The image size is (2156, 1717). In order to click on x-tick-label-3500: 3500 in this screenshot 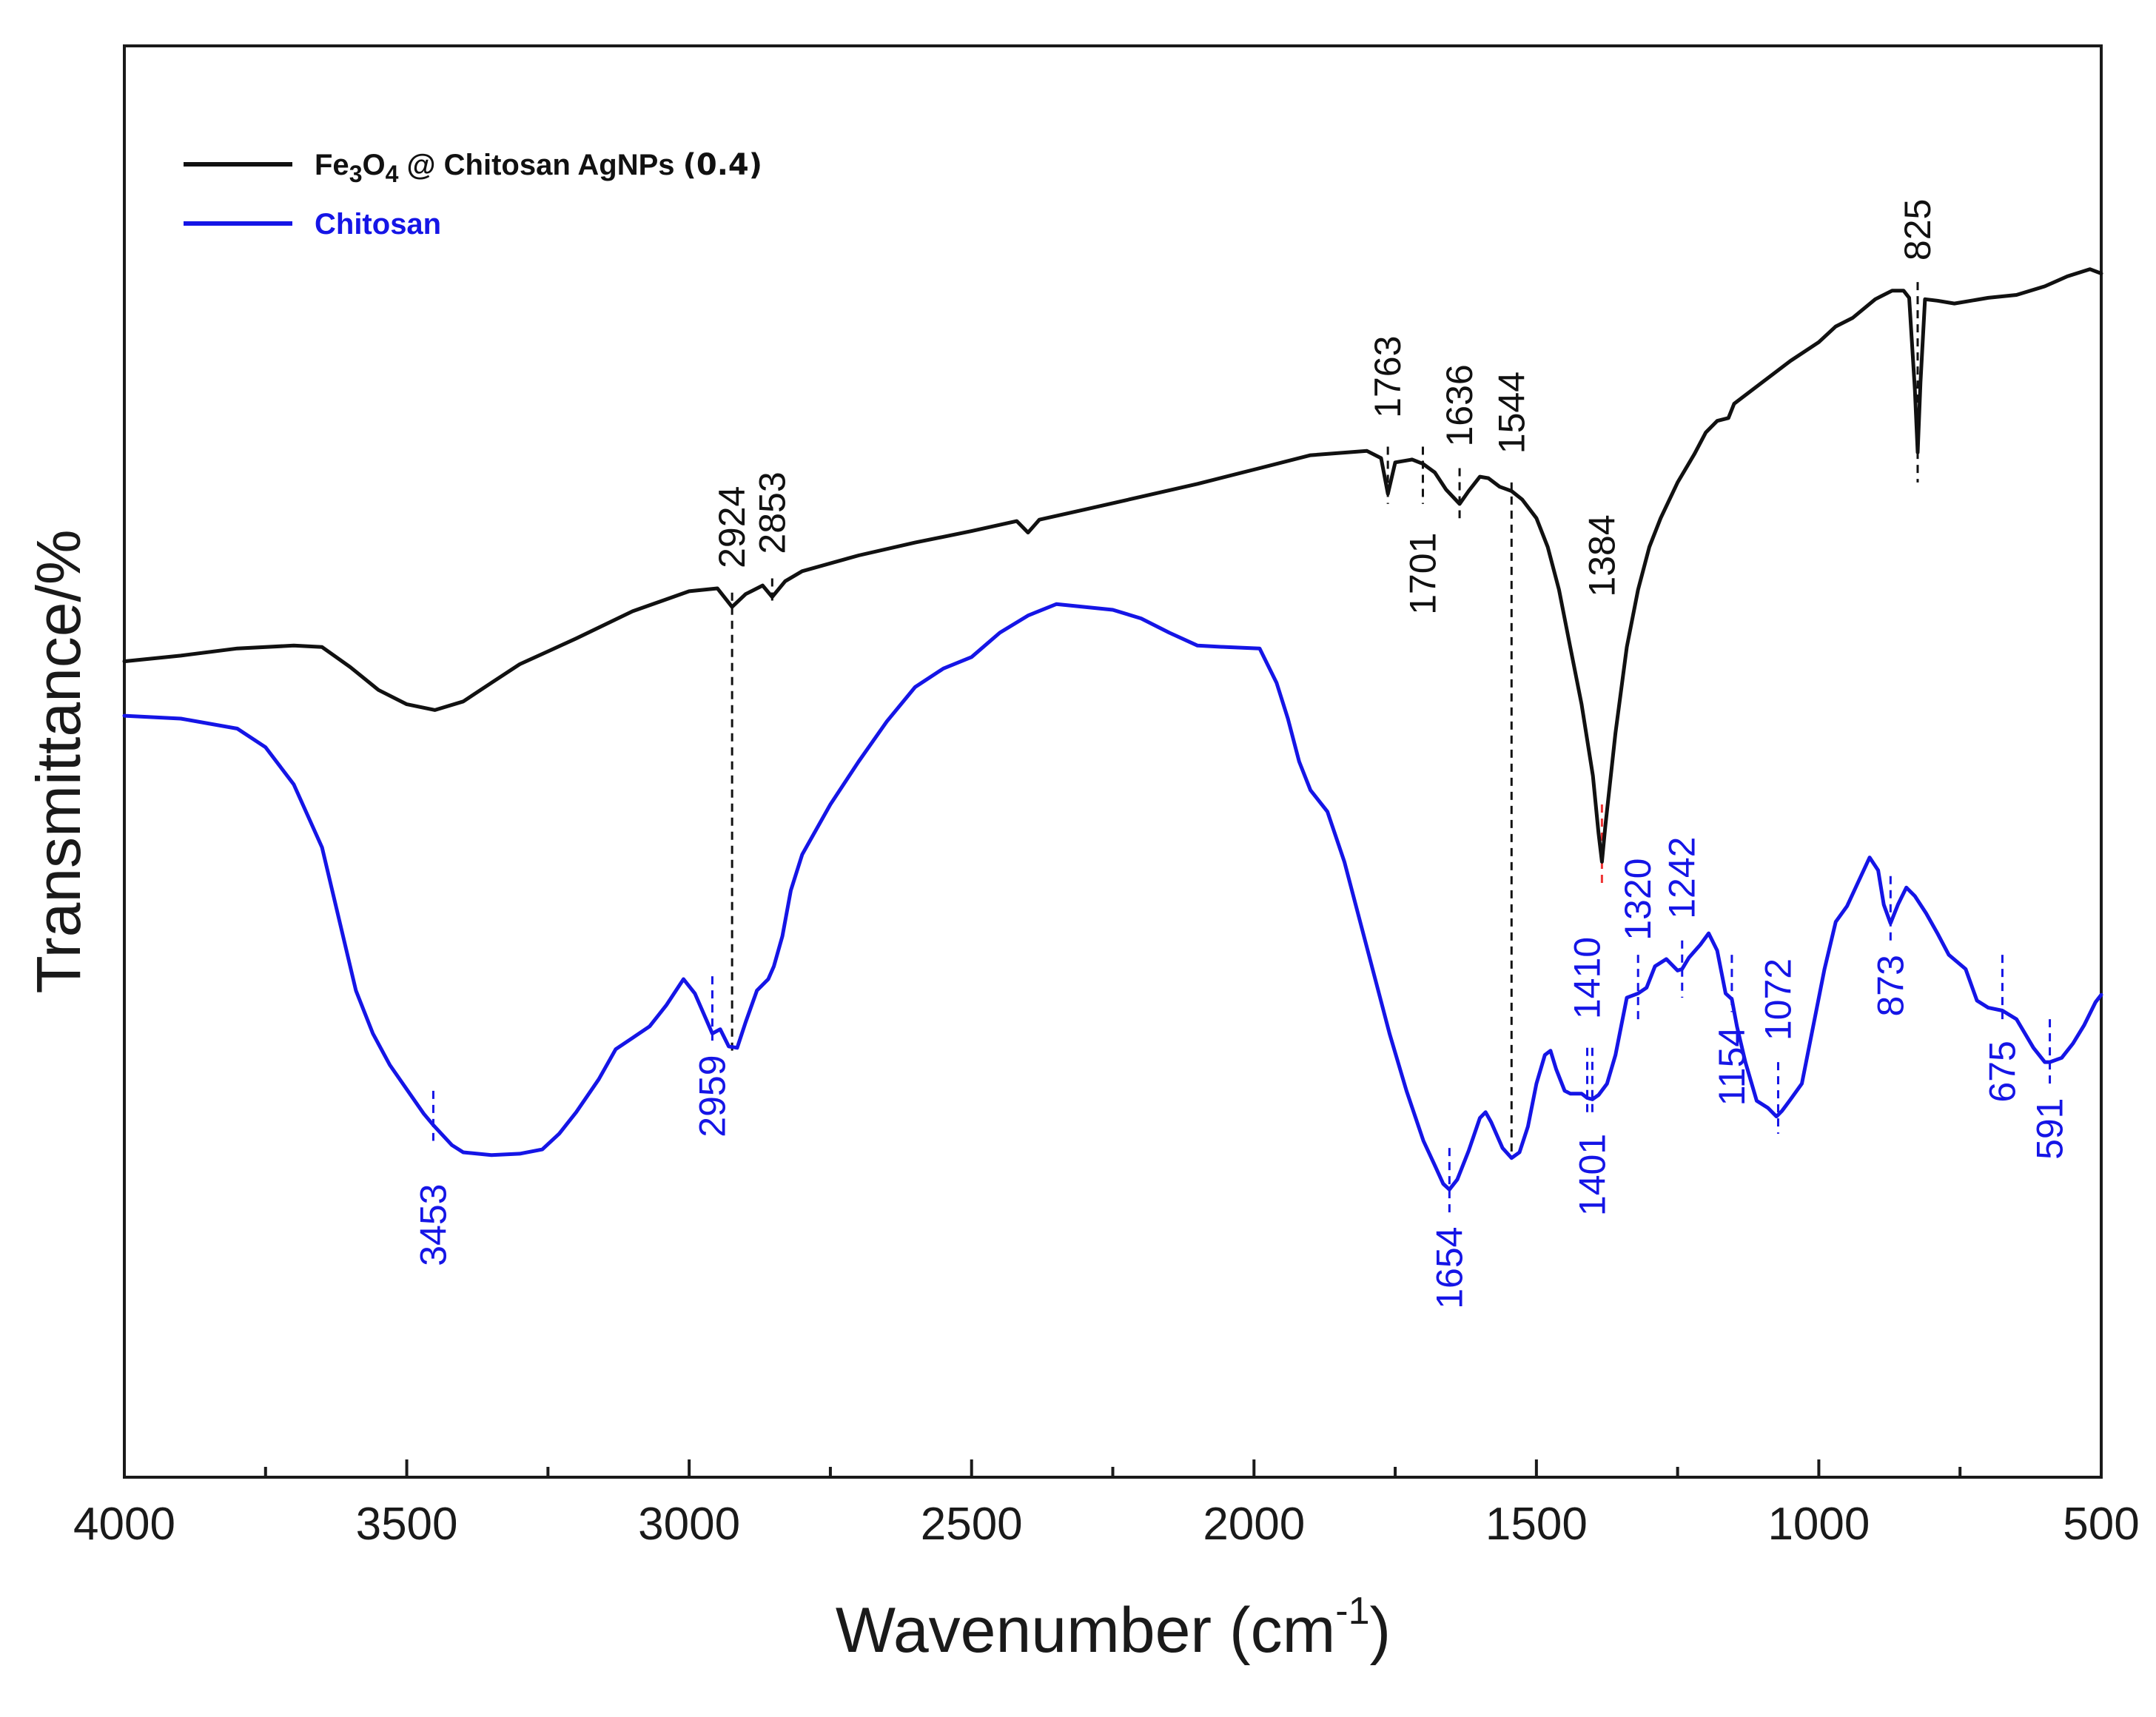, I will do `click(407, 1524)`.